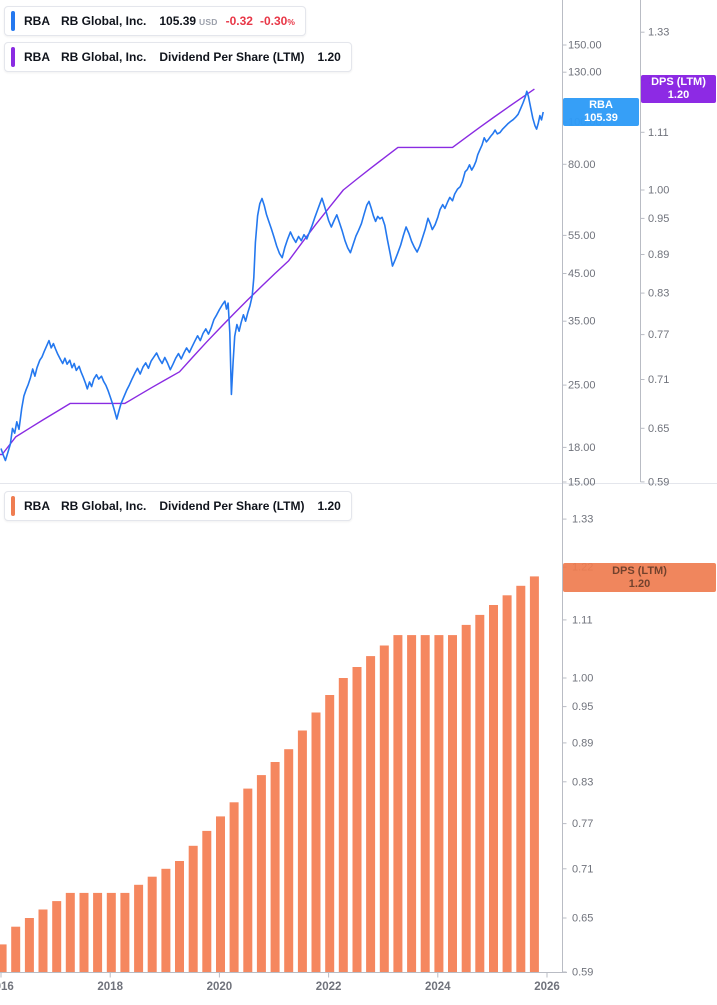 Image resolution: width=717 pixels, height=1005 pixels. I want to click on x-axis-year-label: 2018, so click(110, 987).